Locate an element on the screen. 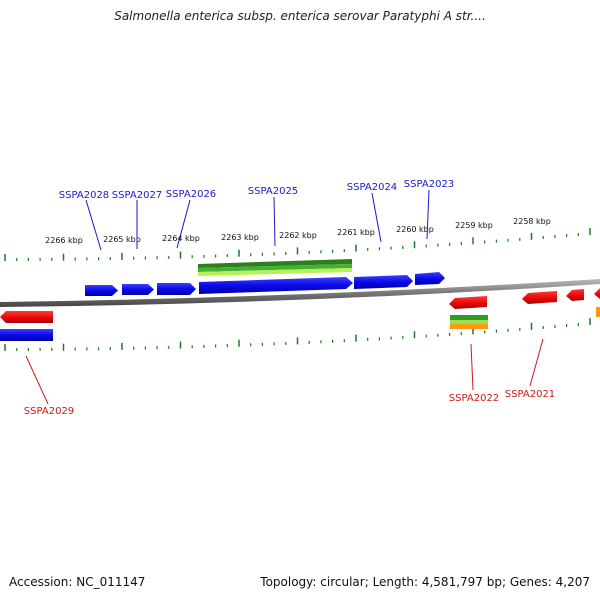 The width and height of the screenshot is (600, 600). reverse-genes is located at coordinates (300, 305).